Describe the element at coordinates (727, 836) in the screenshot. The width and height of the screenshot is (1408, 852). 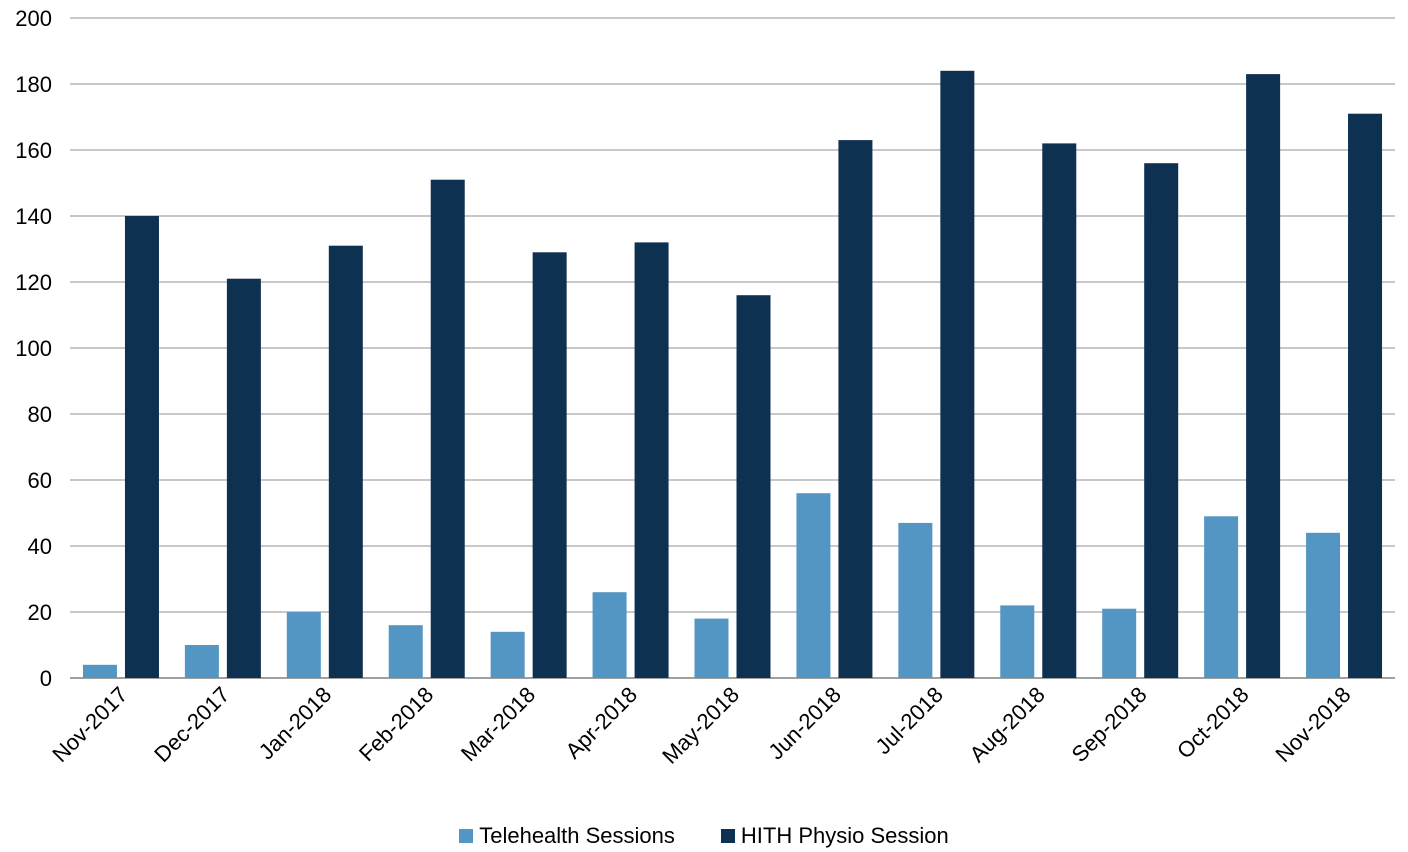
I see `legend-swatch-hith` at that location.